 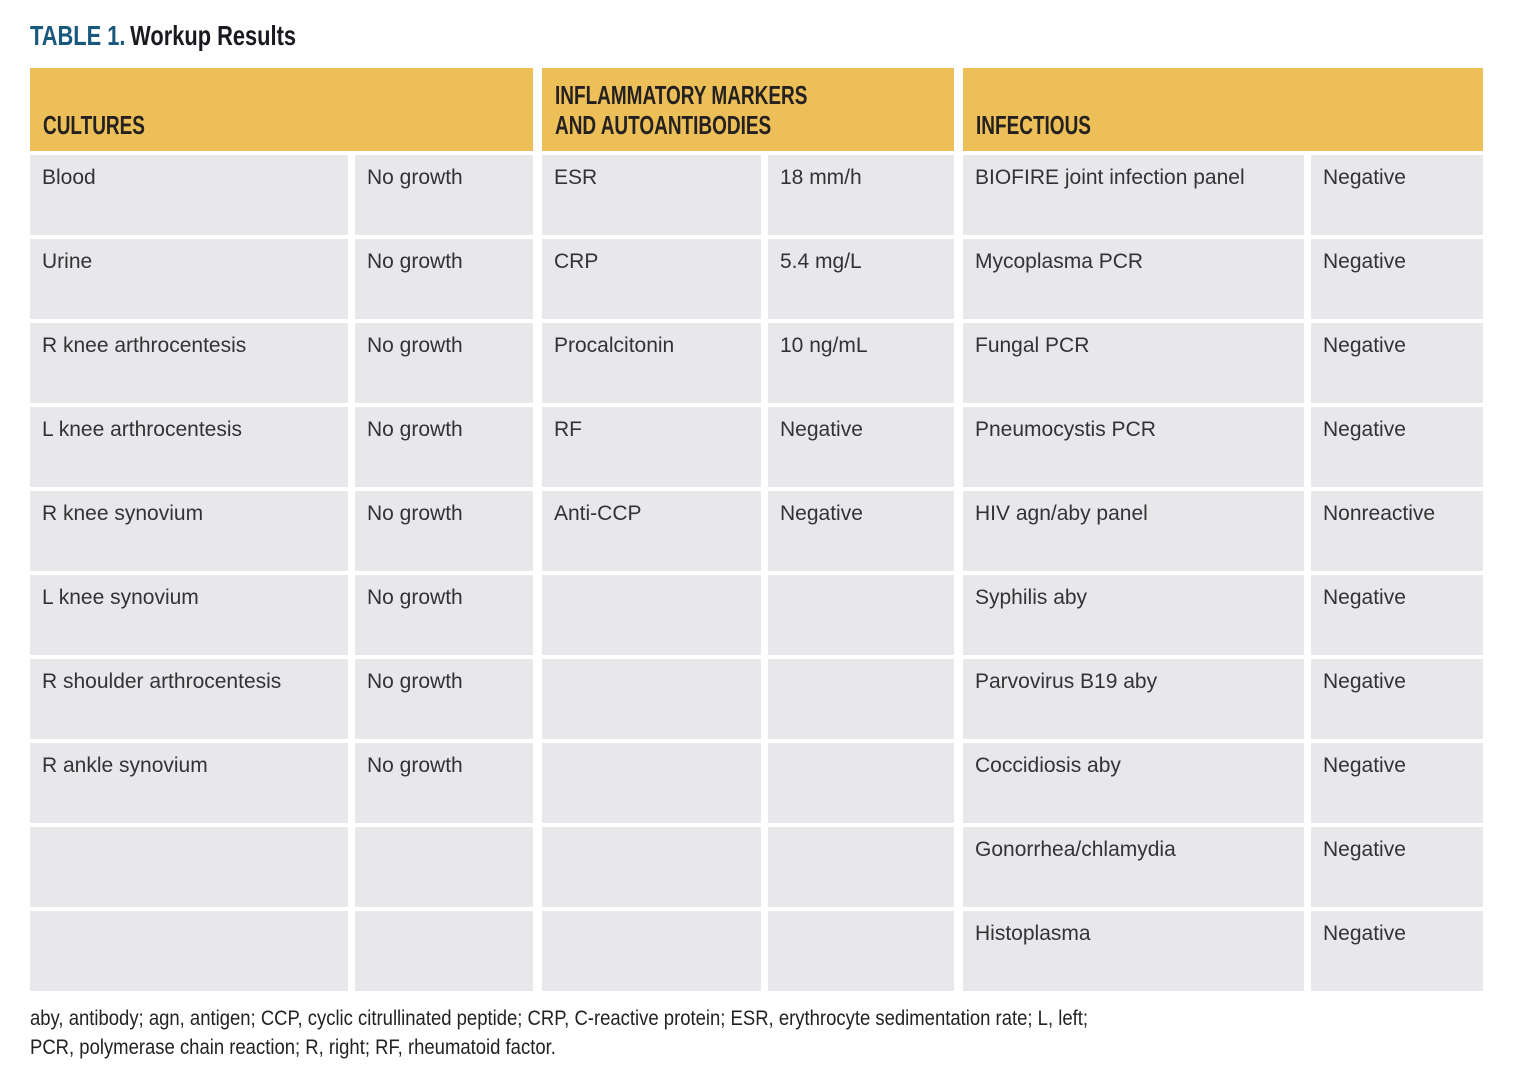 I want to click on test-name-cell: Blood, so click(x=189, y=195).